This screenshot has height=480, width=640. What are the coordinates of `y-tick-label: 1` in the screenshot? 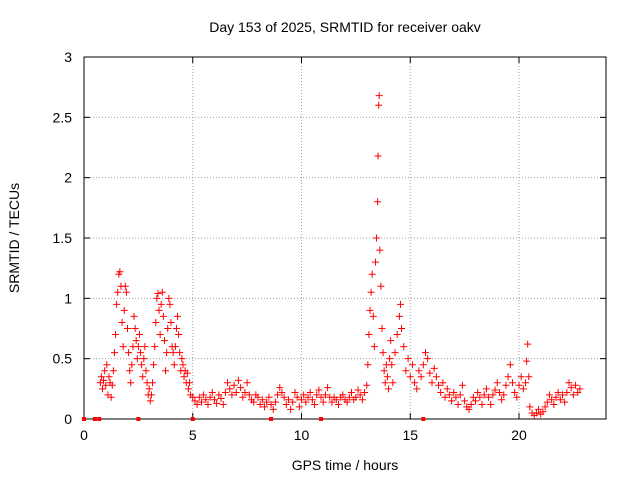 It's located at (68, 298).